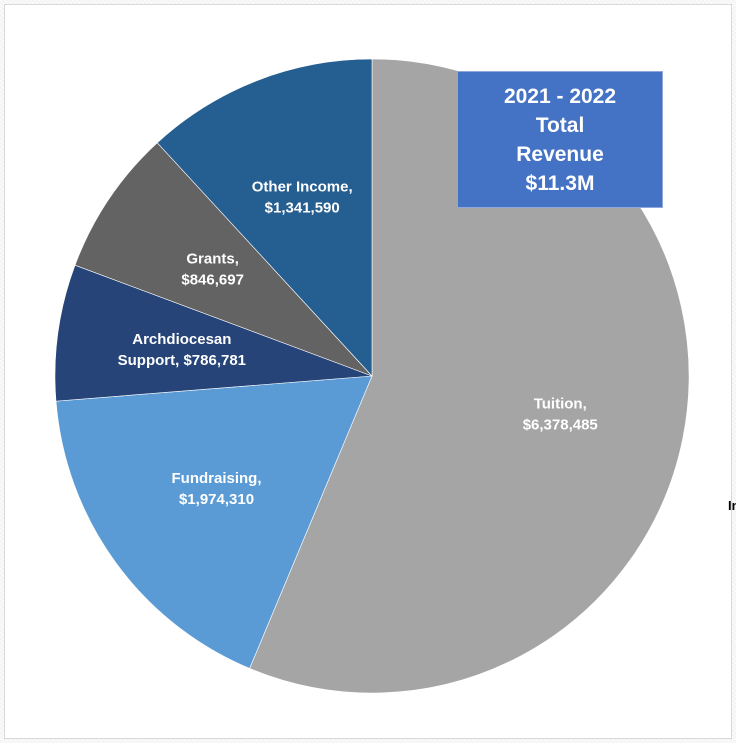 The height and width of the screenshot is (743, 736). I want to click on slice-label-line: Grants,, so click(212, 258).